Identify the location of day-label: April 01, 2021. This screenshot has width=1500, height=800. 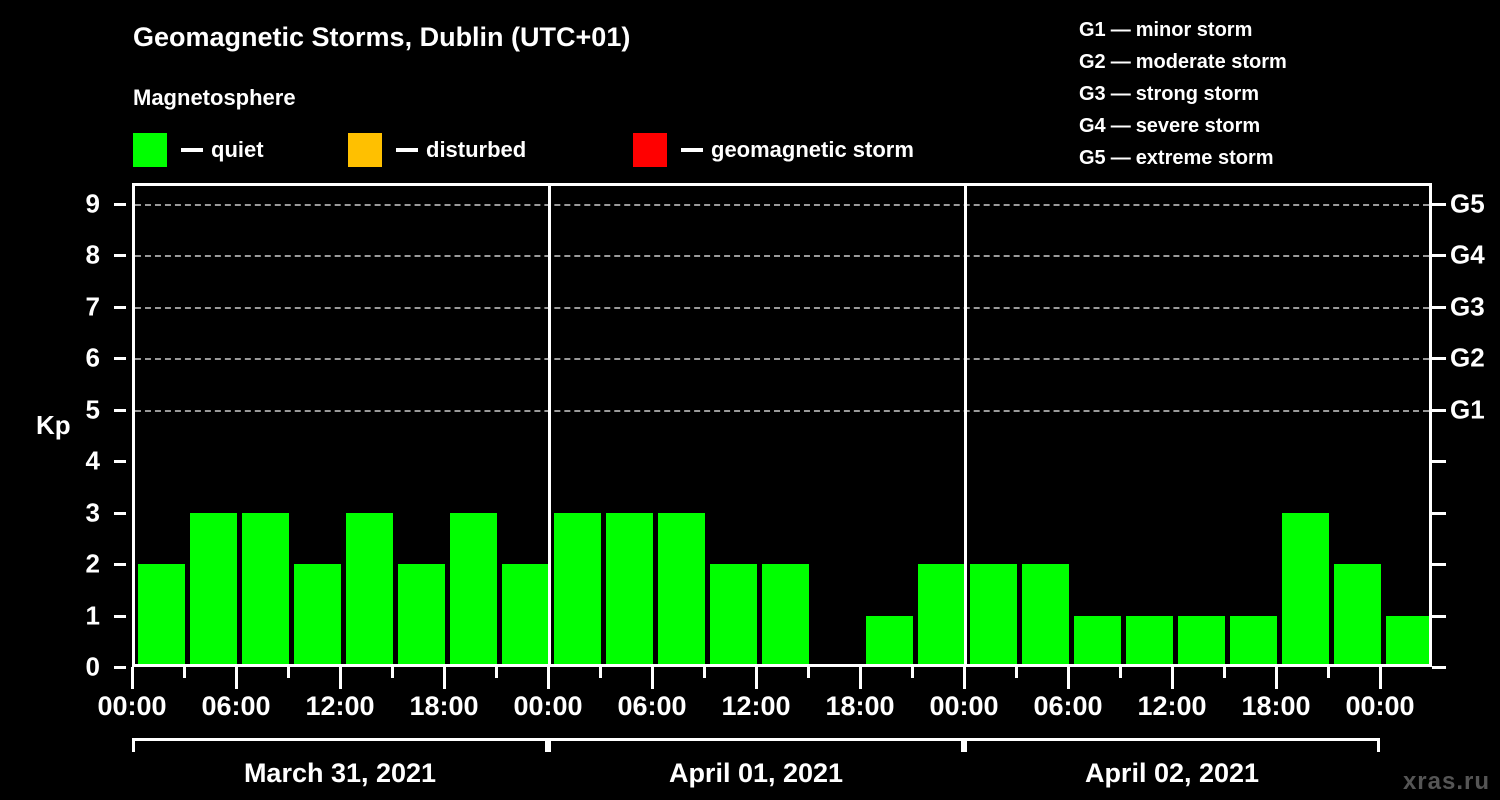
(756, 773).